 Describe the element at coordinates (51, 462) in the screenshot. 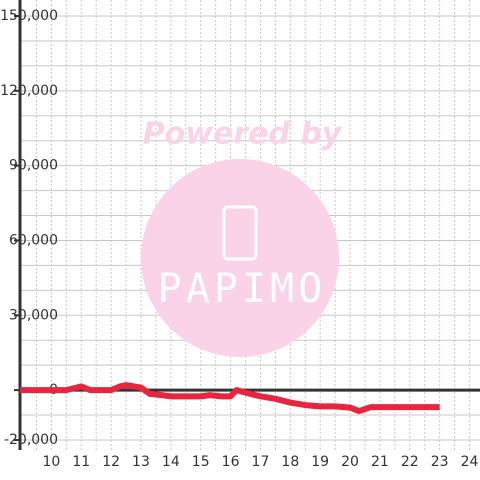

I see `x-tick-label: 10` at that location.